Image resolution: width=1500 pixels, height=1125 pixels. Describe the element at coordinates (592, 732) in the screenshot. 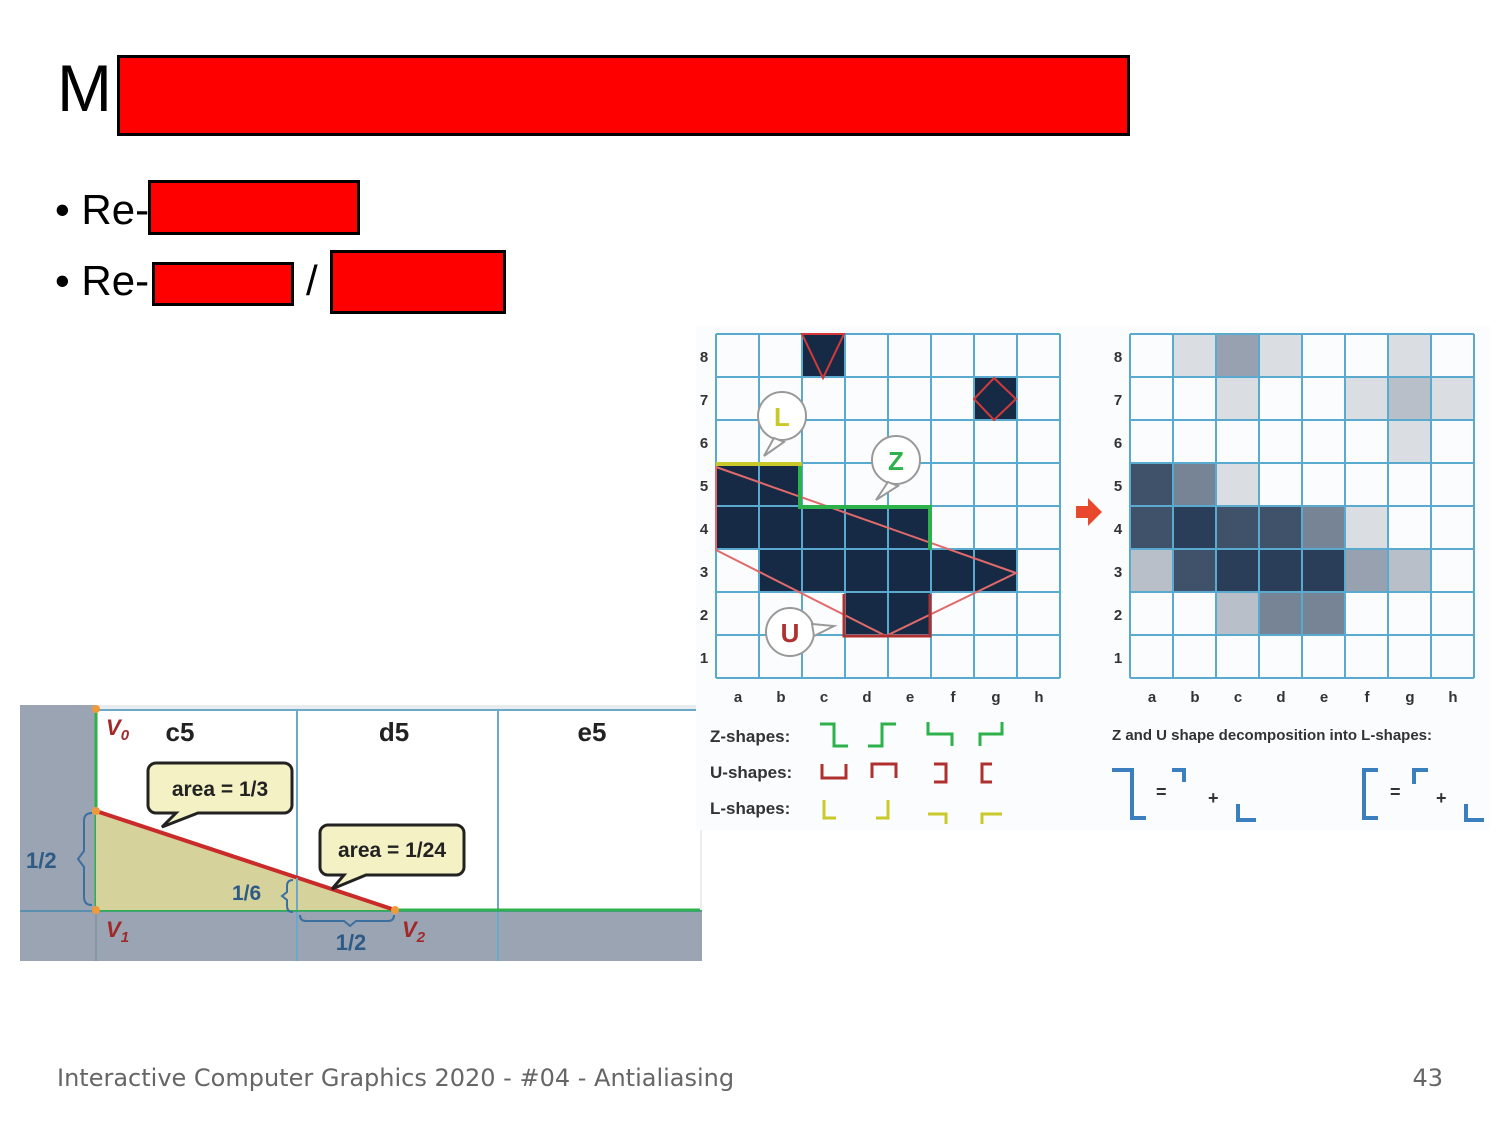

I see `column-label-e5: e5` at that location.